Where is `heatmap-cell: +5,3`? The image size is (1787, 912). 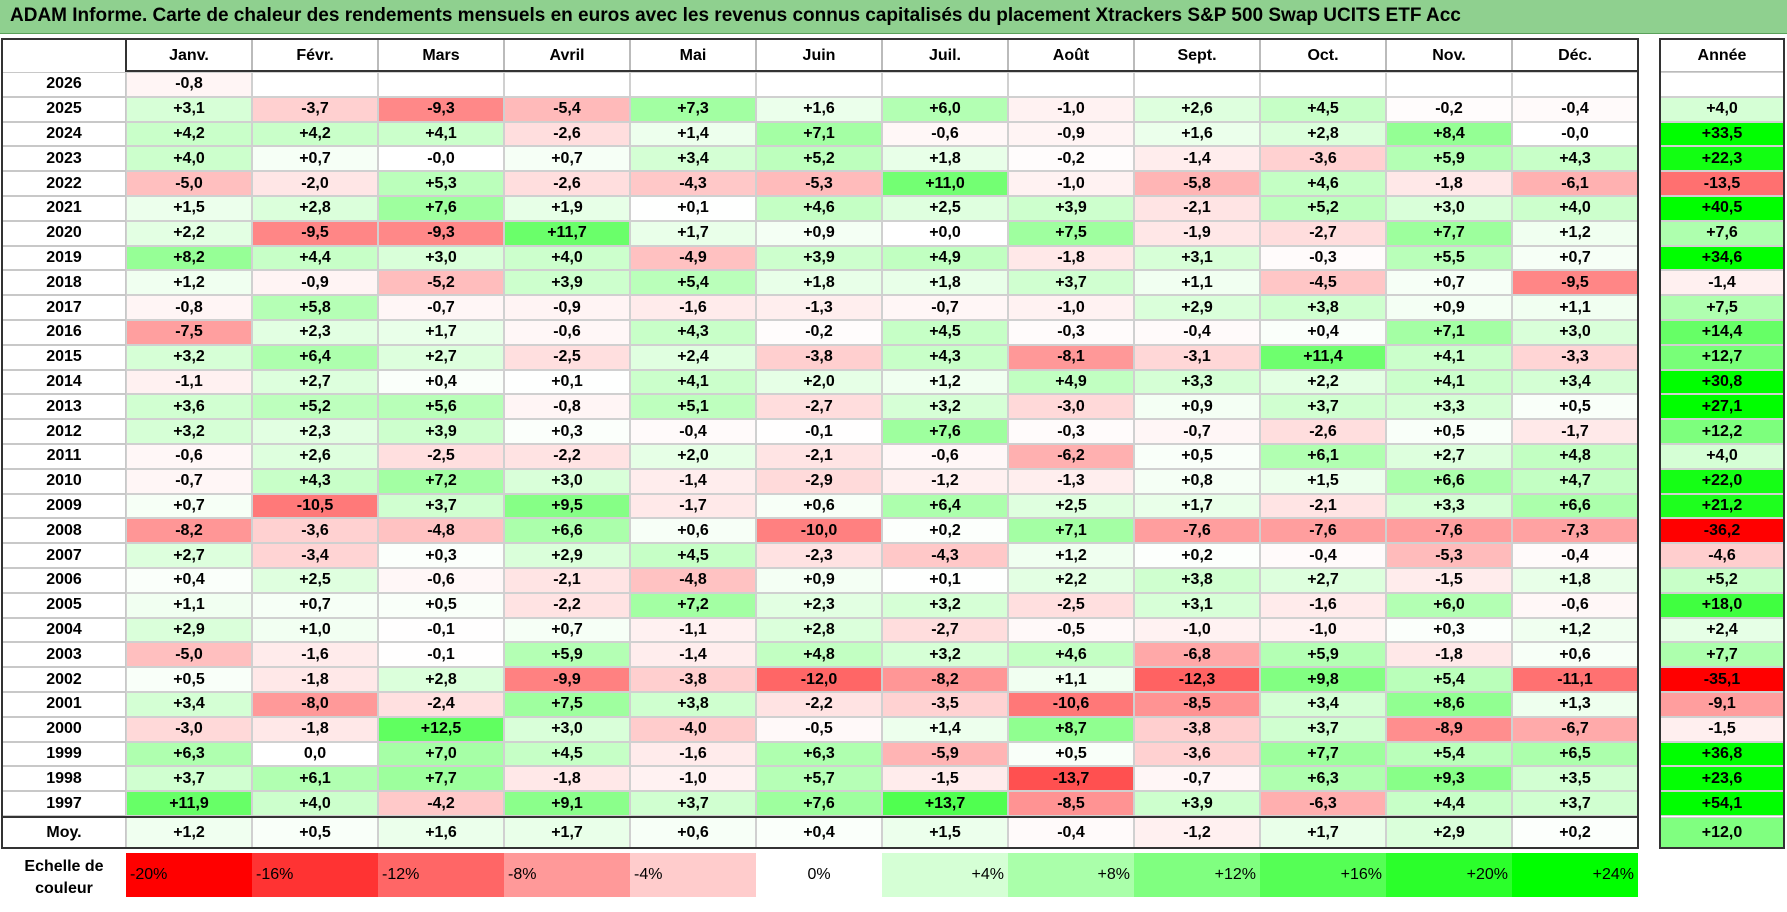 heatmap-cell: +5,3 is located at coordinates (441, 183).